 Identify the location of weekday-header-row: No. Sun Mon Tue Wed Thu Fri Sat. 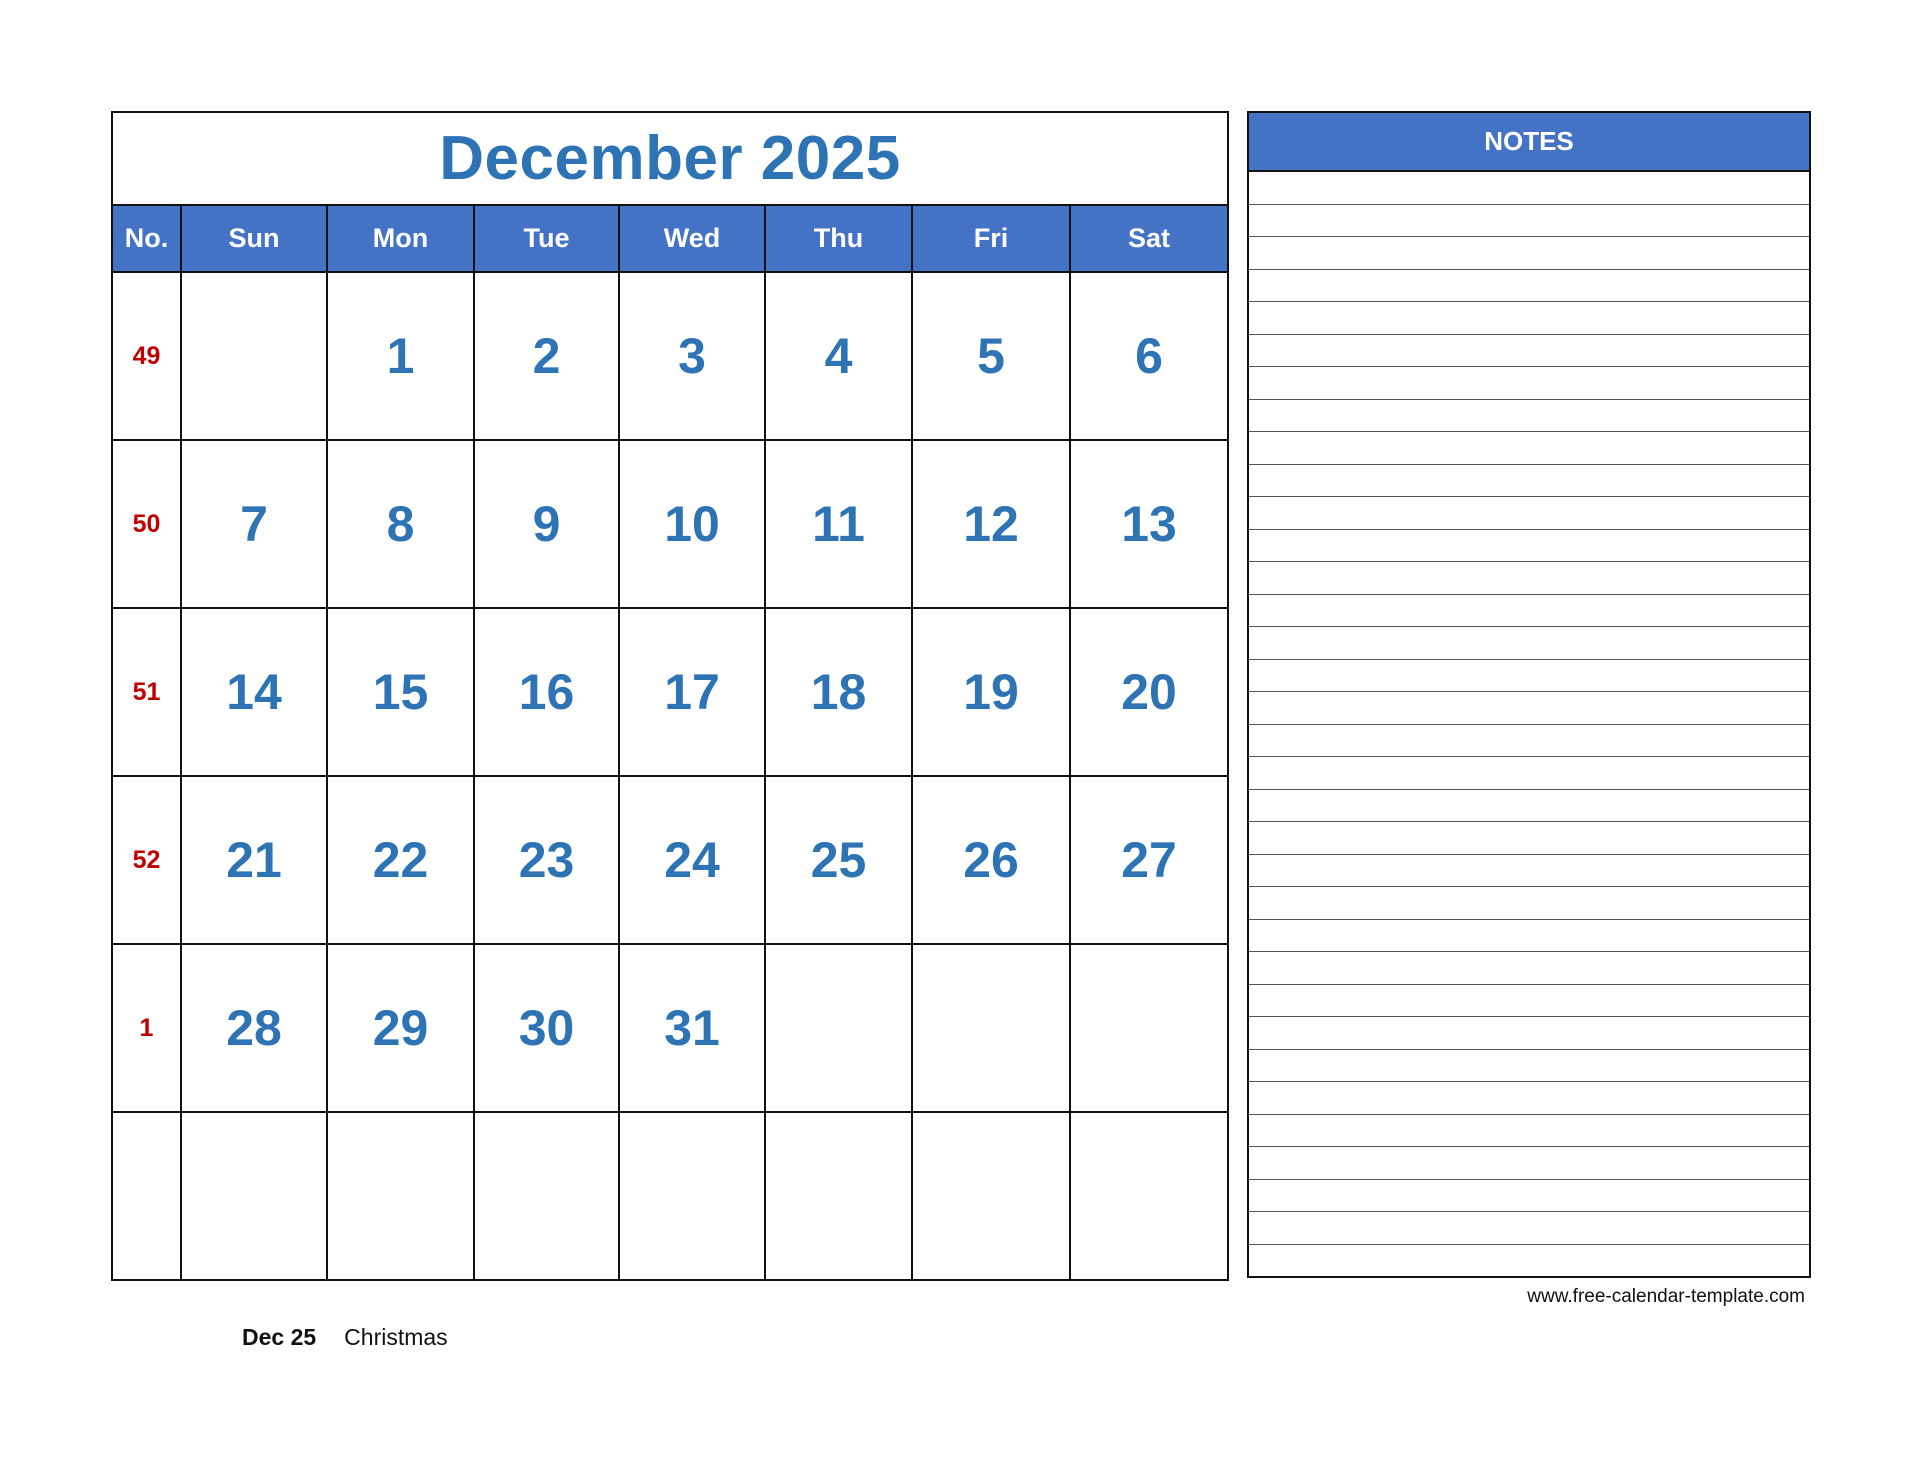
(670, 238).